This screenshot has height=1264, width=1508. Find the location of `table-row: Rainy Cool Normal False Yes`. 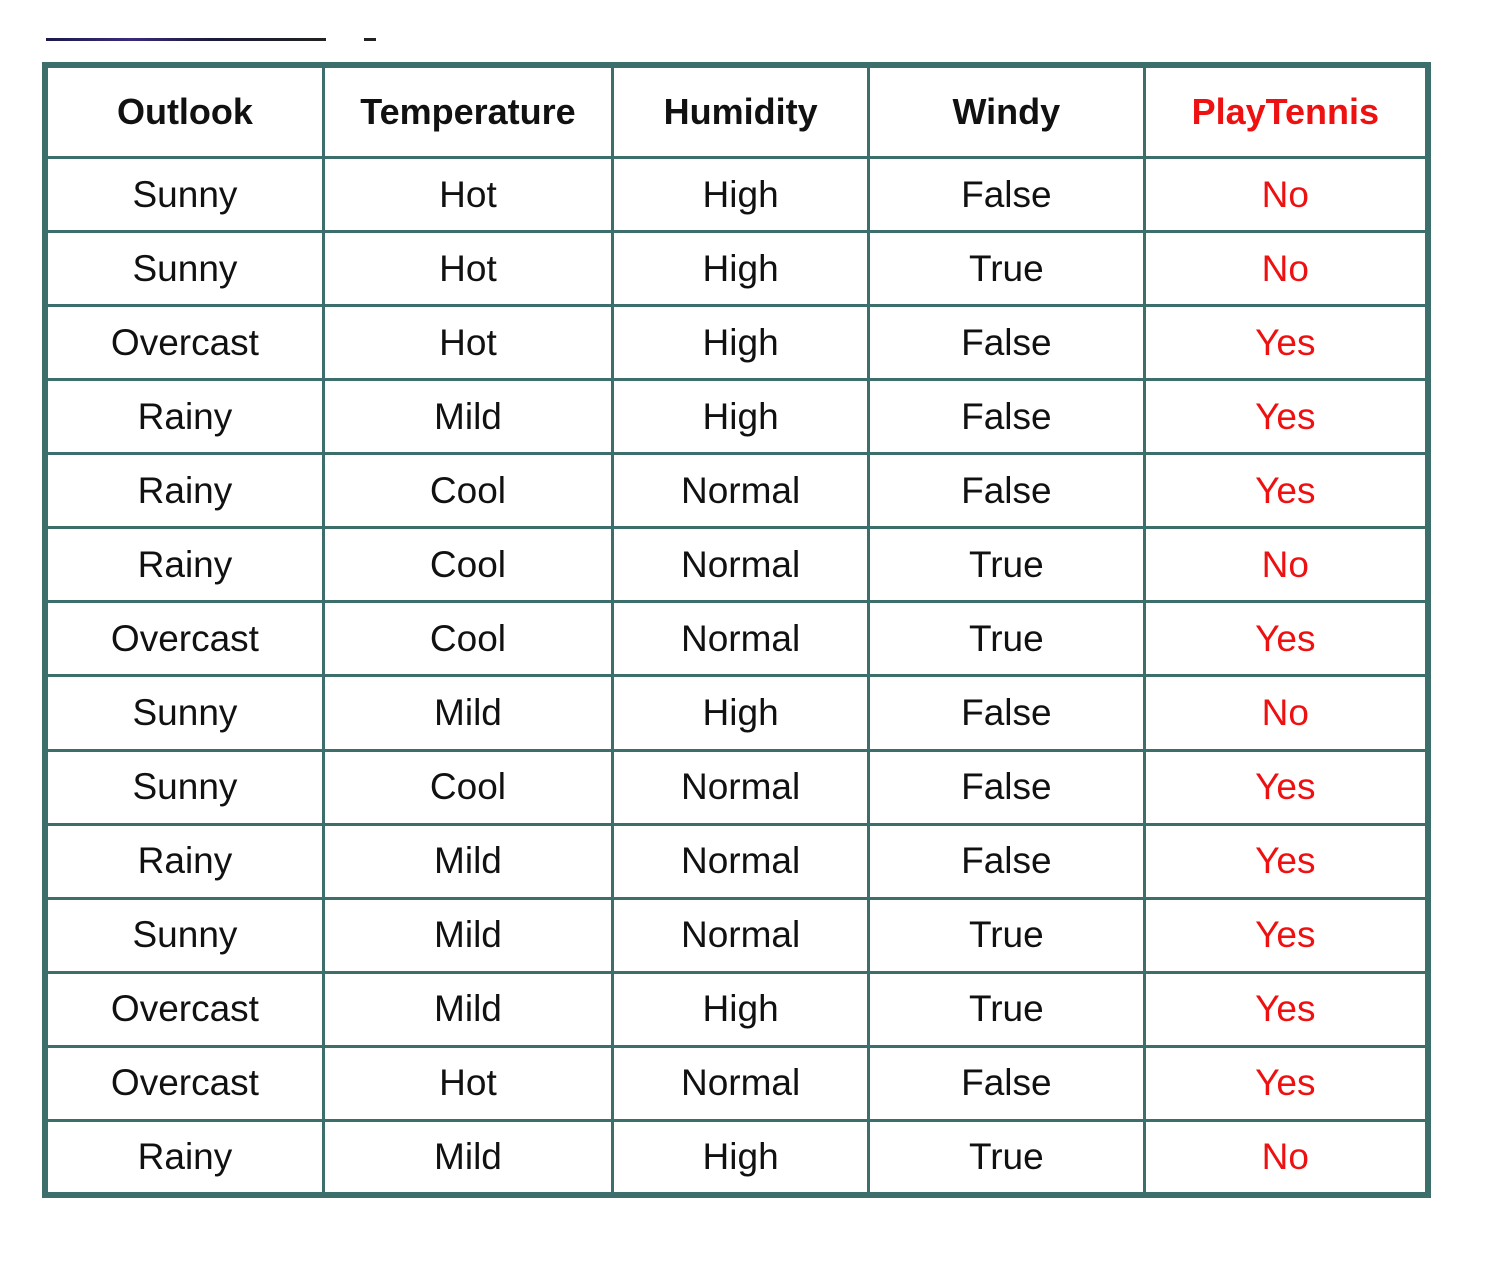

table-row: Rainy Cool Normal False Yes is located at coordinates (736, 491).